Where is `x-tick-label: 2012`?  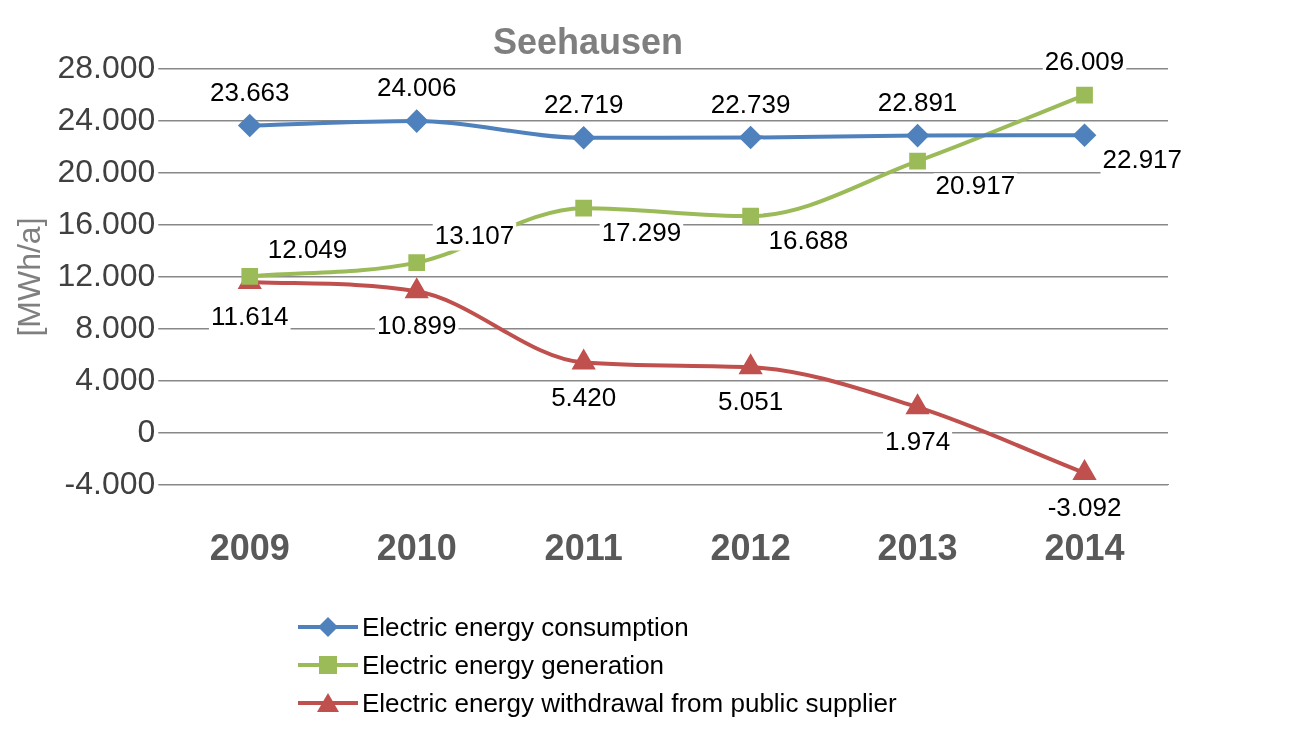
x-tick-label: 2012 is located at coordinates (750, 548).